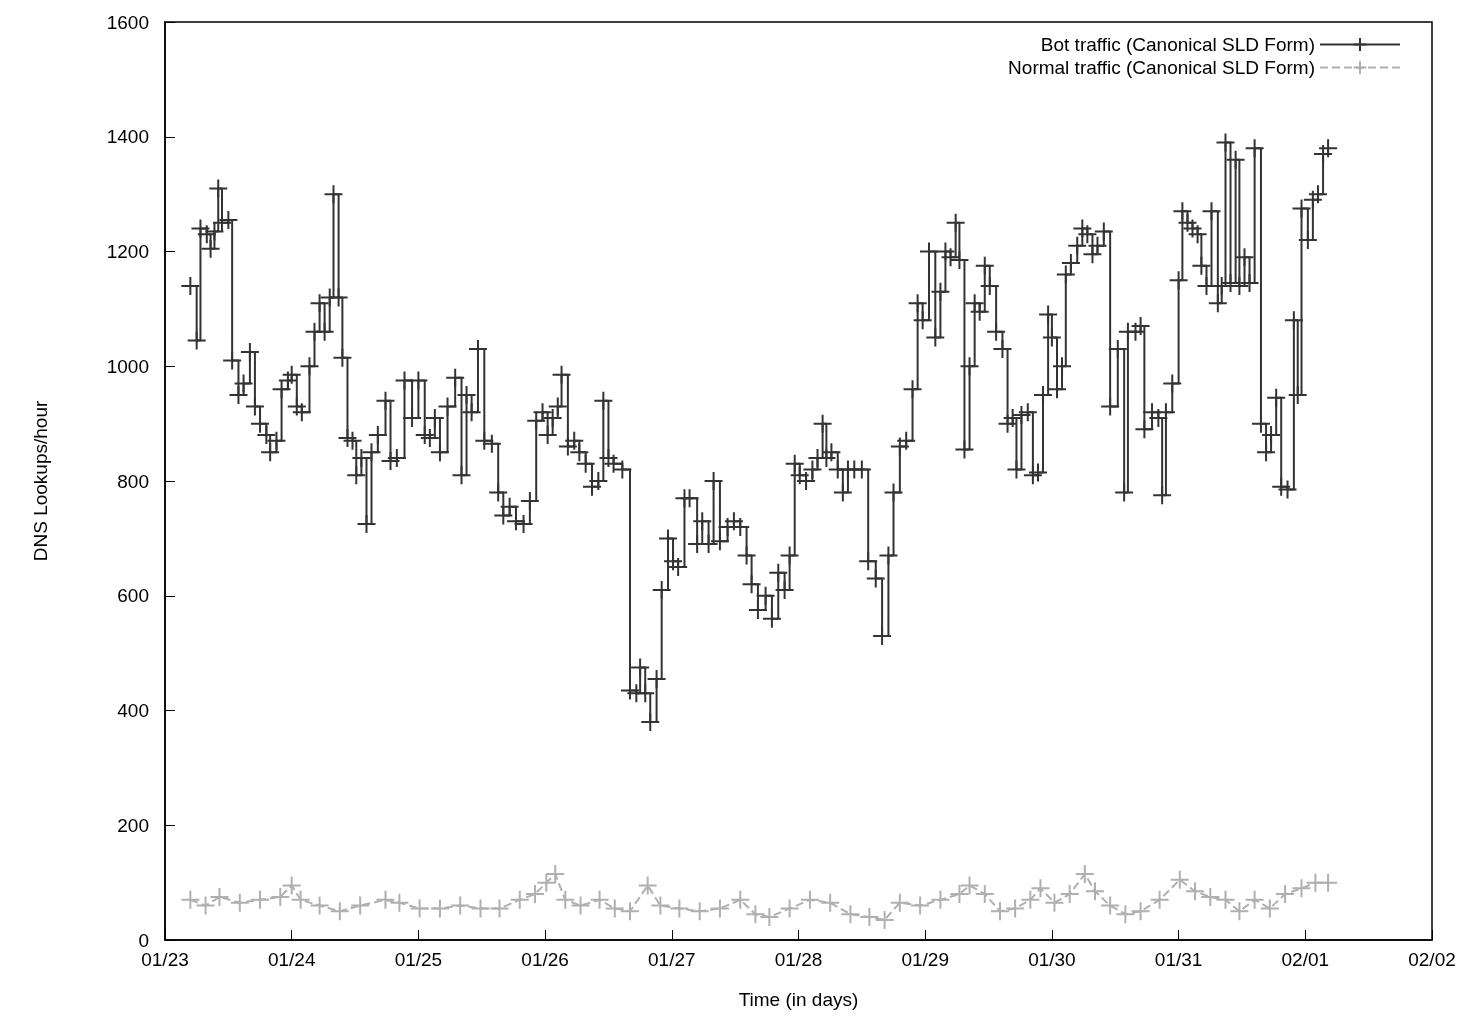 This screenshot has width=1476, height=1028. I want to click on y-tick-label: 1200, so click(127, 251).